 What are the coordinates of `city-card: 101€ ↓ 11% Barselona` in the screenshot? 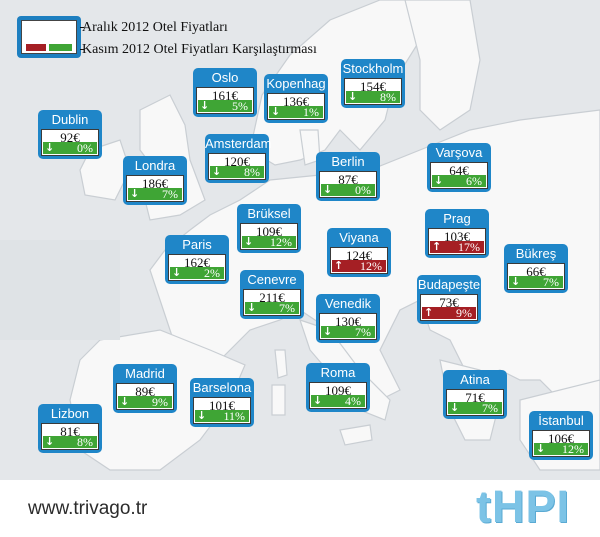 It's located at (222, 402).